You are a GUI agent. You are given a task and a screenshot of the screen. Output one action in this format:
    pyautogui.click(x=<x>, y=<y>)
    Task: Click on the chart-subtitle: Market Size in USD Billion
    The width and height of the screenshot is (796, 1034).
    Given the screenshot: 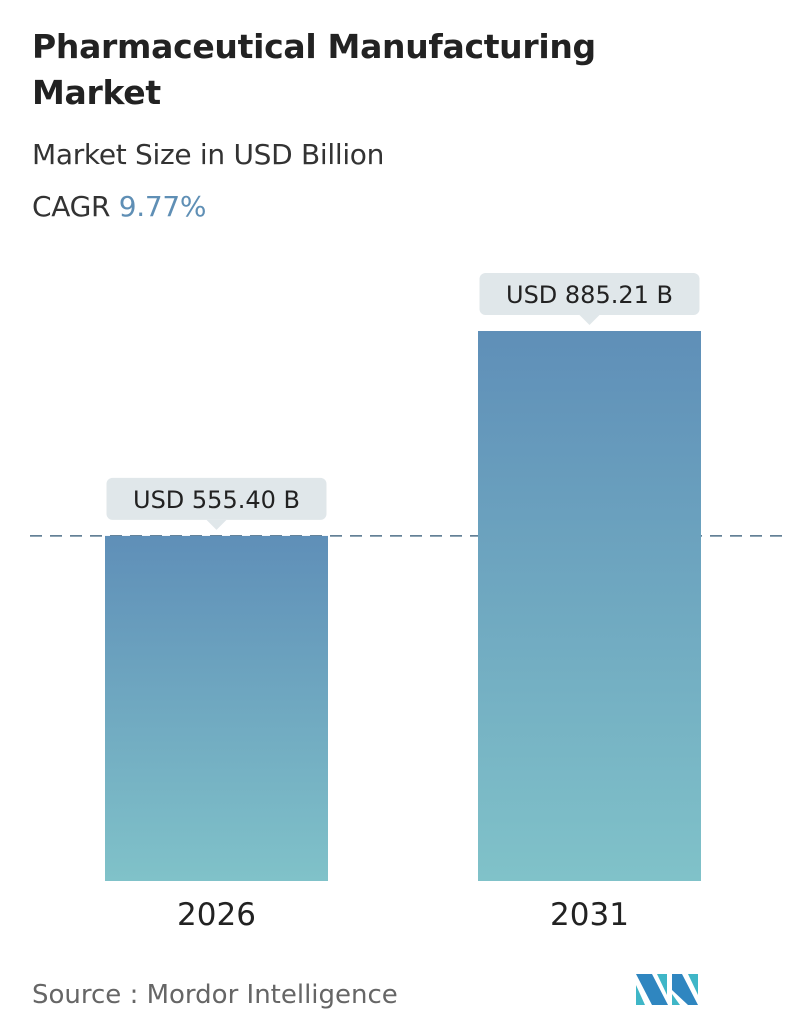 What is the action you would take?
    pyautogui.click(x=208, y=154)
    